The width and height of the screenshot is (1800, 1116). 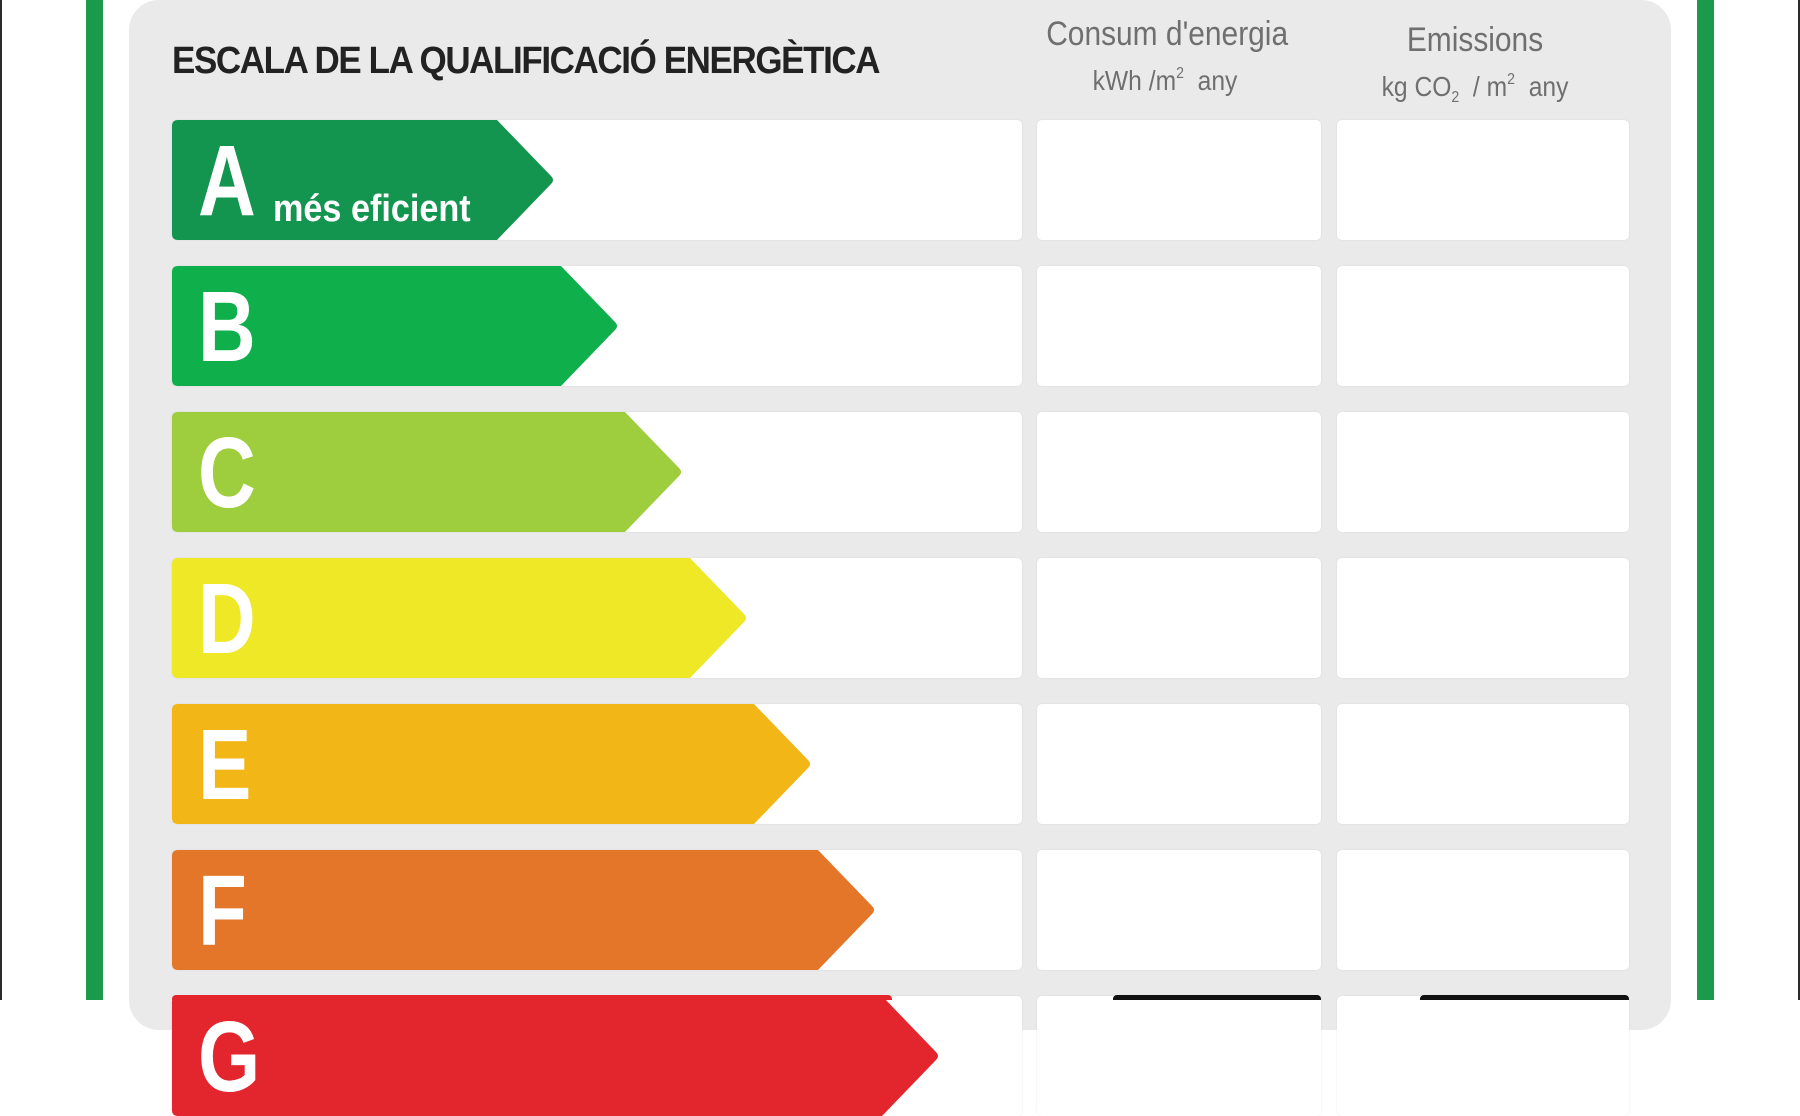 What do you see at coordinates (1524, 997) in the screenshot?
I see `emissions-value-cell-g` at bounding box center [1524, 997].